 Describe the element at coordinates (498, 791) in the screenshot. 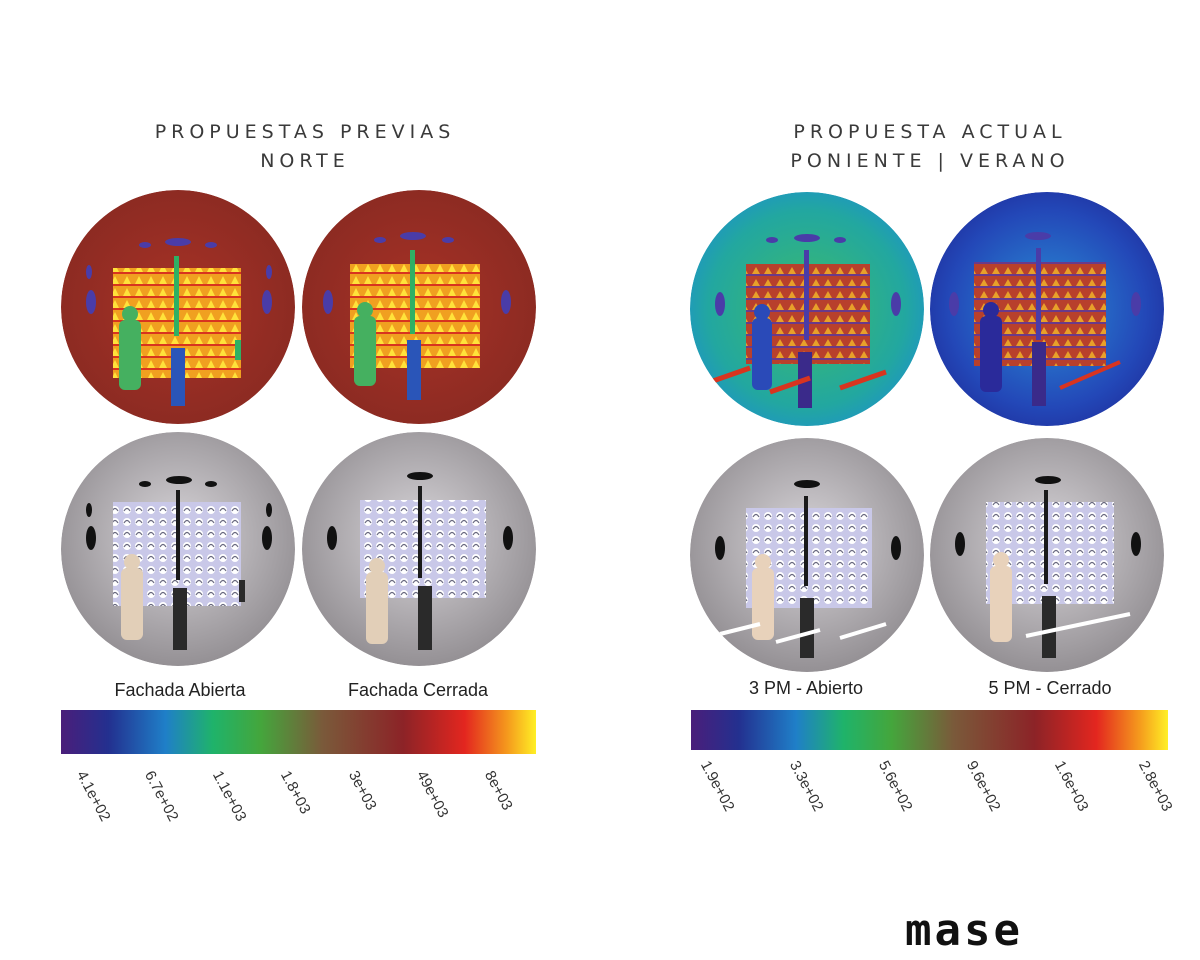

I see `left-scale-tick: 8e+03` at that location.